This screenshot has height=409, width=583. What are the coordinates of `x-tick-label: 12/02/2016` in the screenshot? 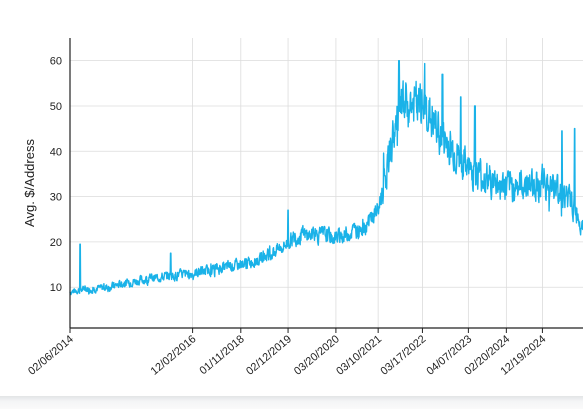 It's located at (174, 355).